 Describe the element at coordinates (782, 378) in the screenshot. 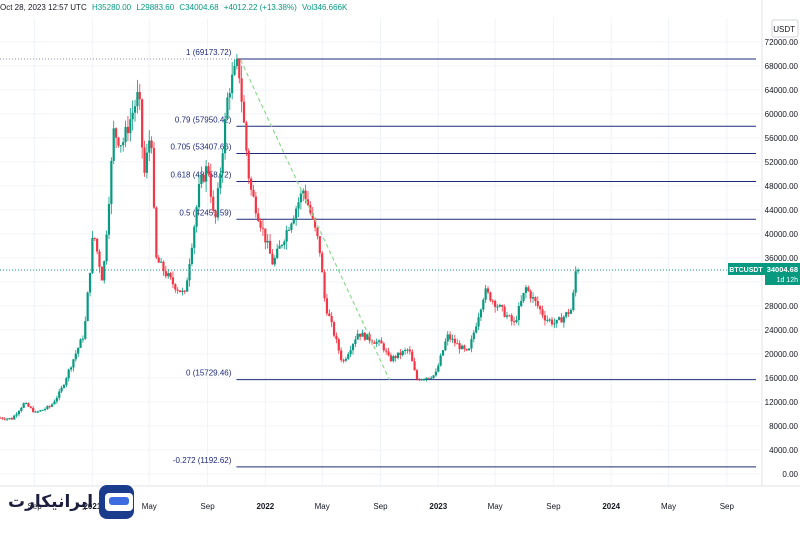

I see `y-tick-label: 16000.00` at that location.